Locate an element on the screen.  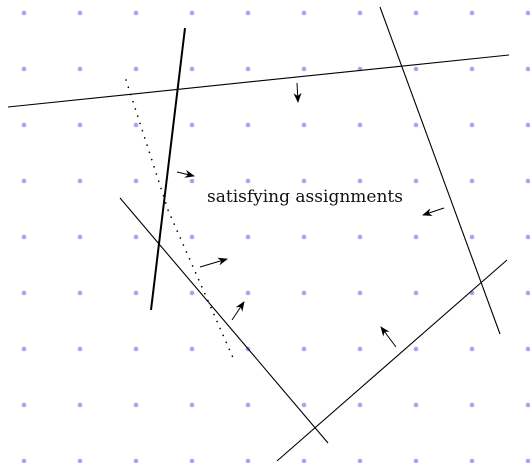
constraint-line-left-bold is located at coordinates (168, 169).